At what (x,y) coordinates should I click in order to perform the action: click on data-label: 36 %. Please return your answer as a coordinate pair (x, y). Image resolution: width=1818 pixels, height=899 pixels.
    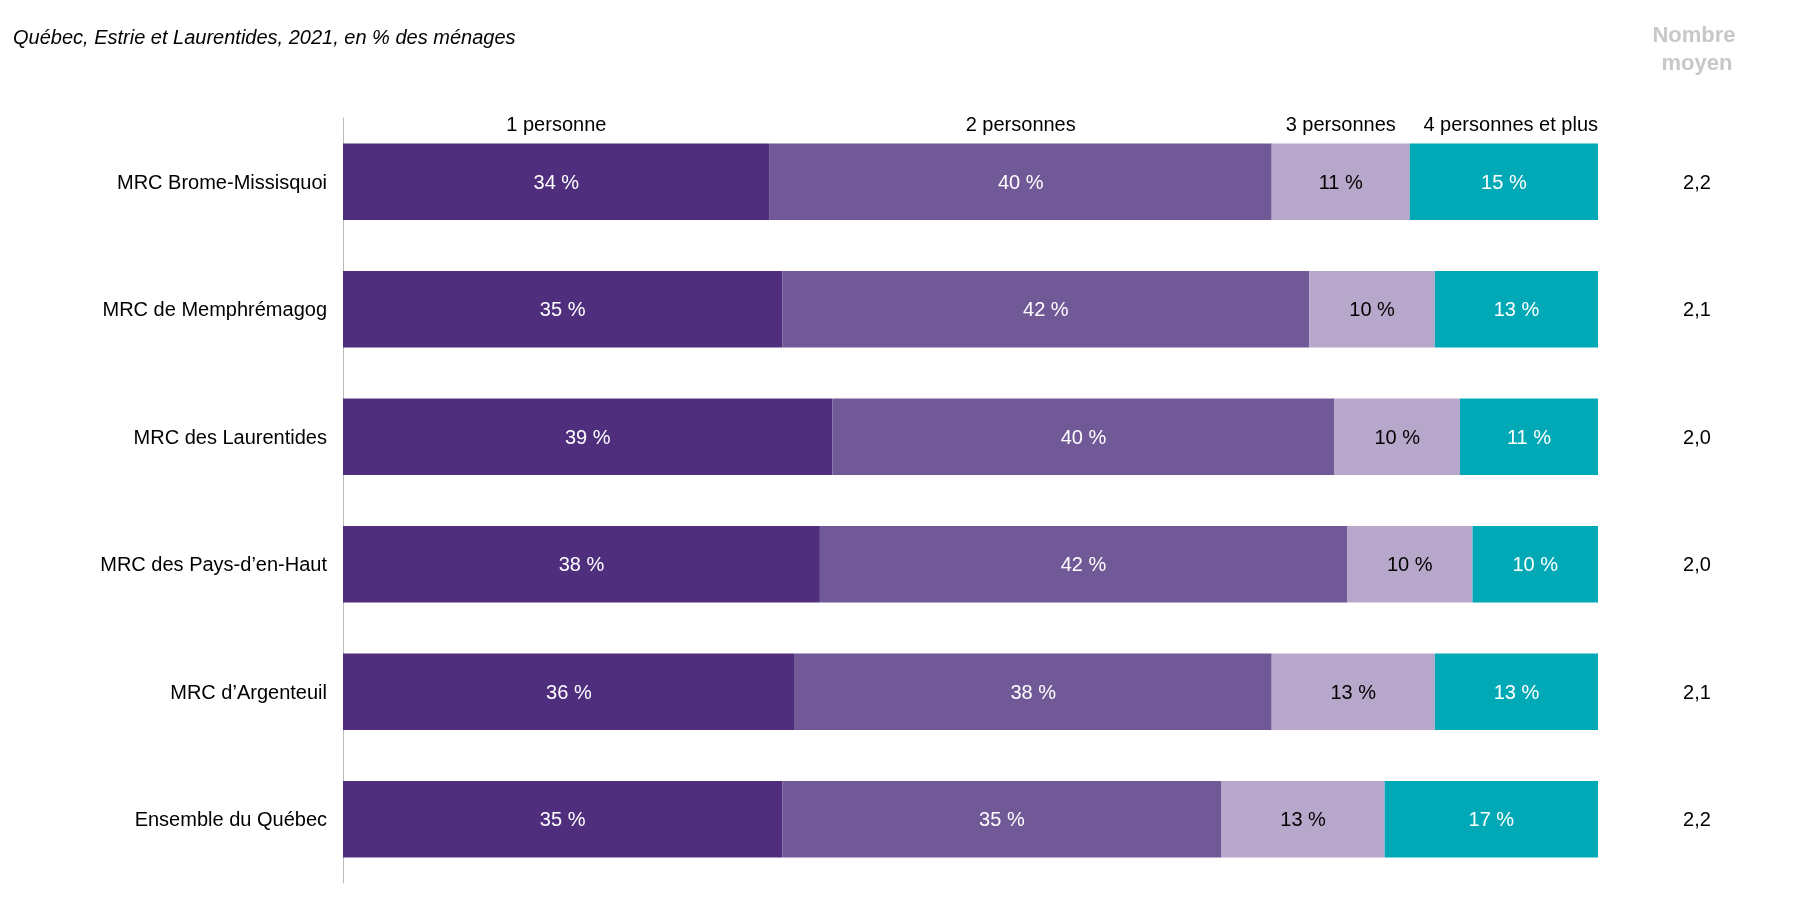
    Looking at the image, I should click on (569, 691).